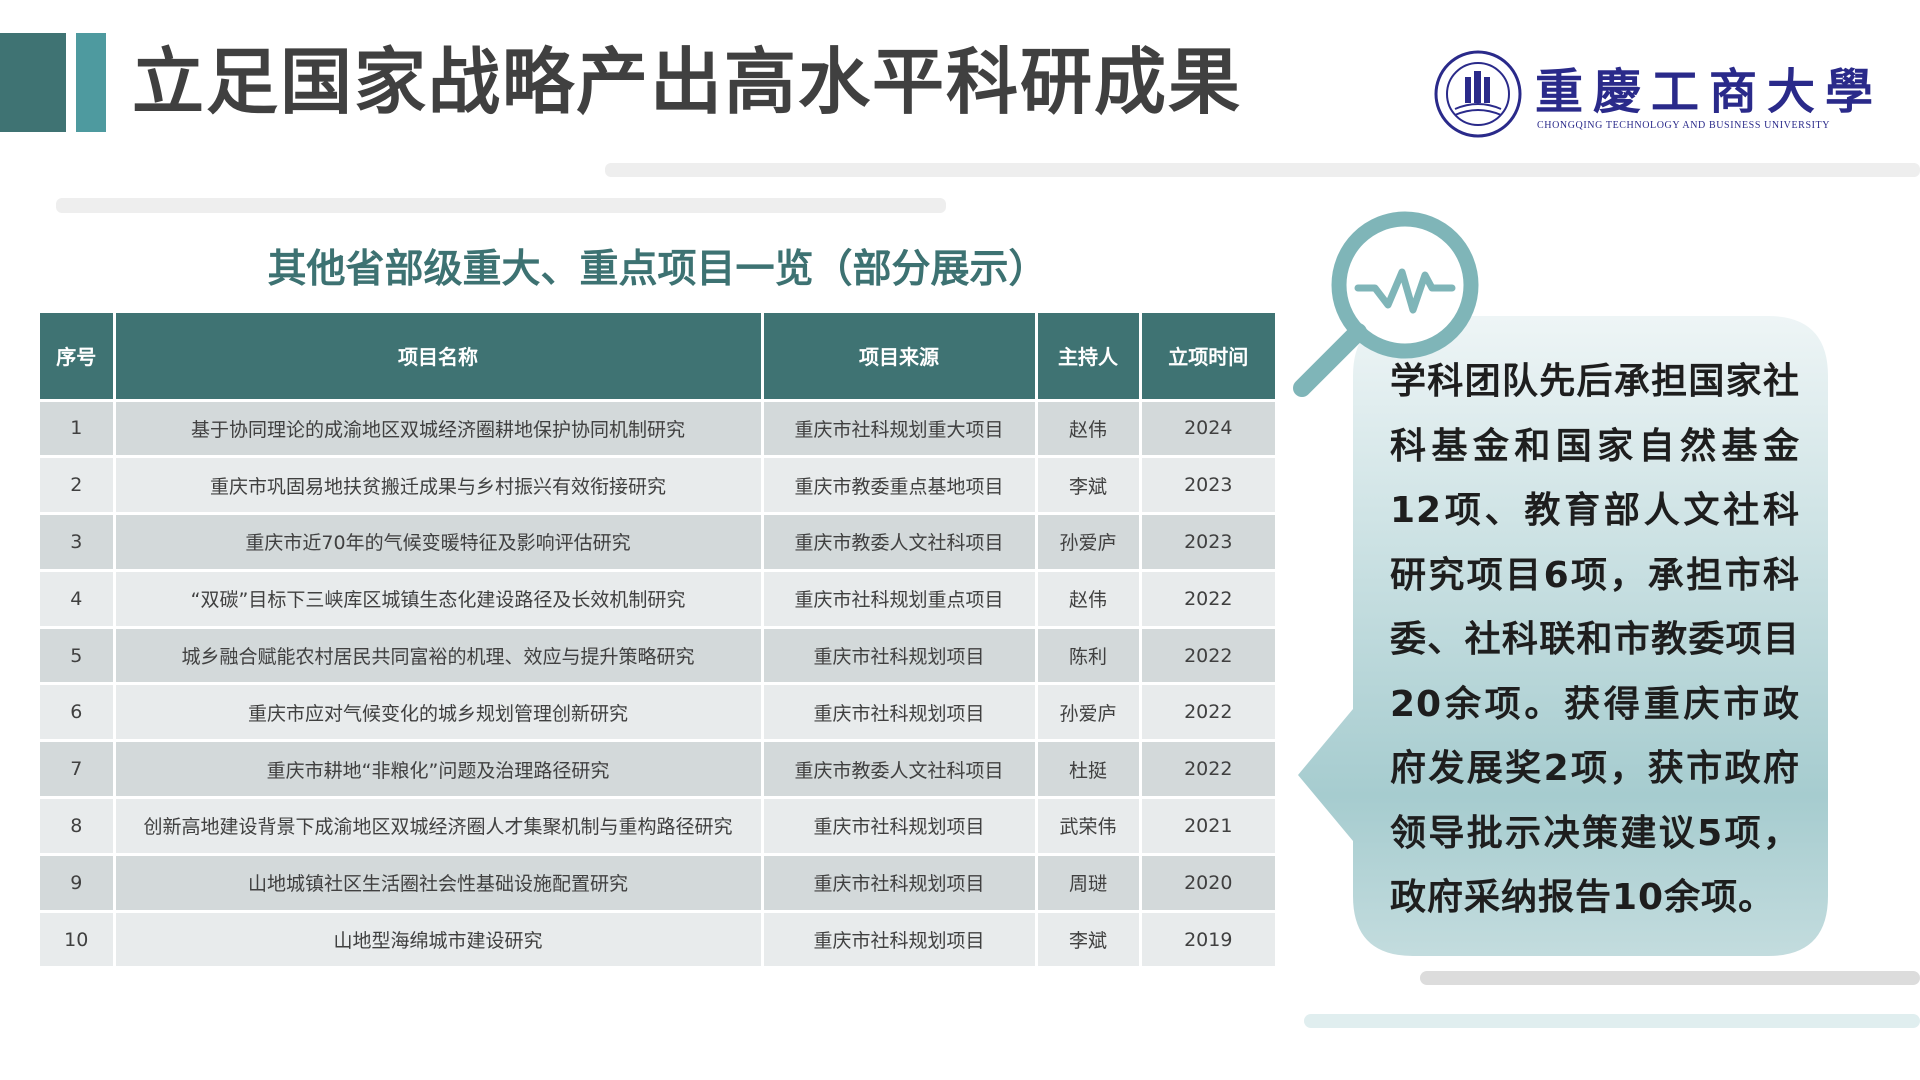 This screenshot has height=1080, width=1920. Describe the element at coordinates (78, 882) in the screenshot. I see `cell-index: 9` at that location.